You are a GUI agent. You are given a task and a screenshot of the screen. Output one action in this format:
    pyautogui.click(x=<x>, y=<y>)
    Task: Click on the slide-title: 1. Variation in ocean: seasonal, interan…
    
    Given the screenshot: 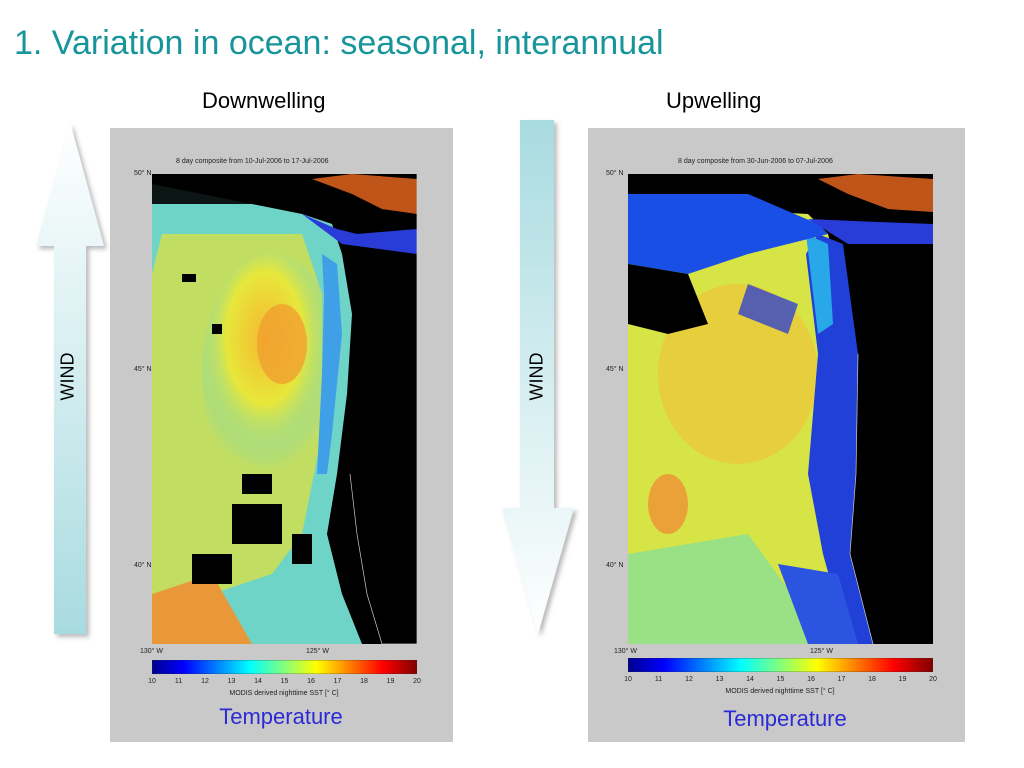 What is the action you would take?
    pyautogui.click(x=339, y=43)
    